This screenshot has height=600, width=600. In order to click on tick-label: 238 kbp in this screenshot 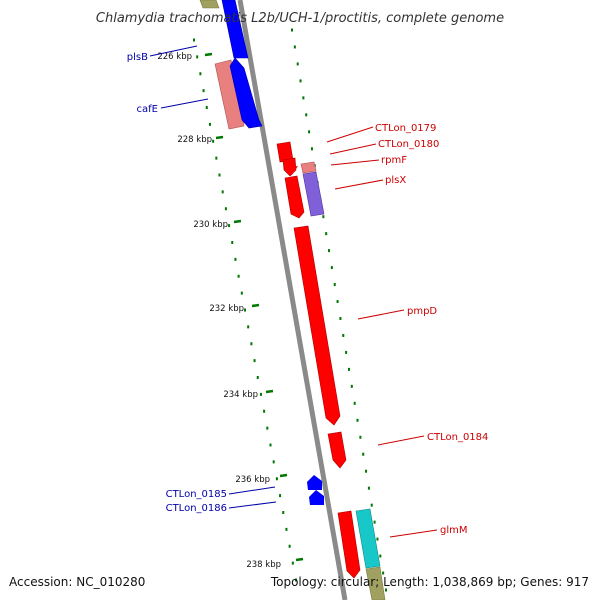, I will do `click(263, 565)`.